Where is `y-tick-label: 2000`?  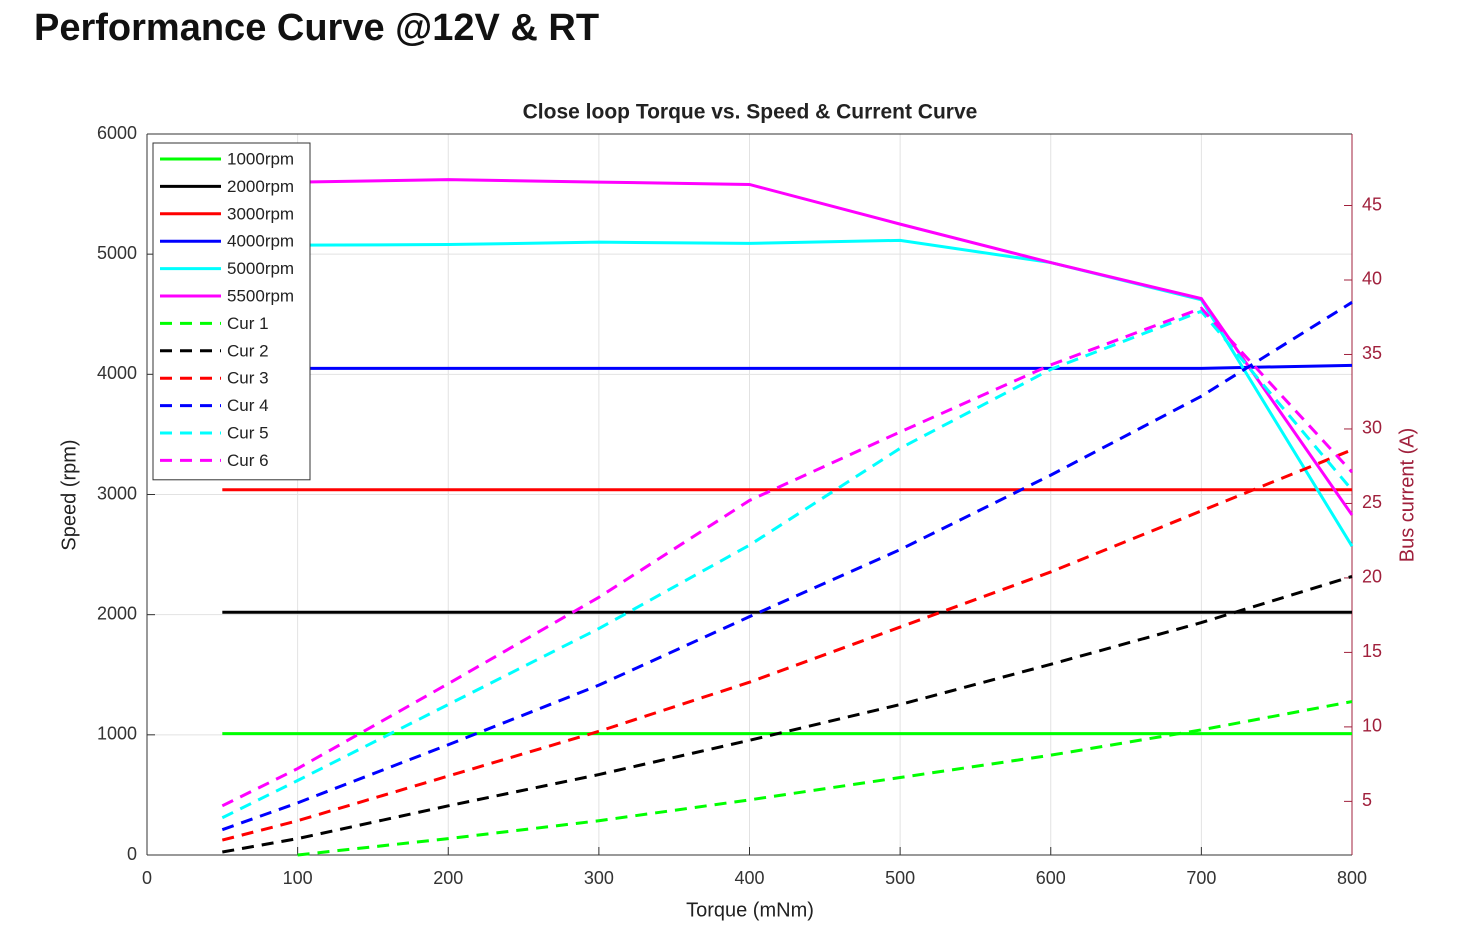
y-tick-label: 2000 is located at coordinates (117, 613).